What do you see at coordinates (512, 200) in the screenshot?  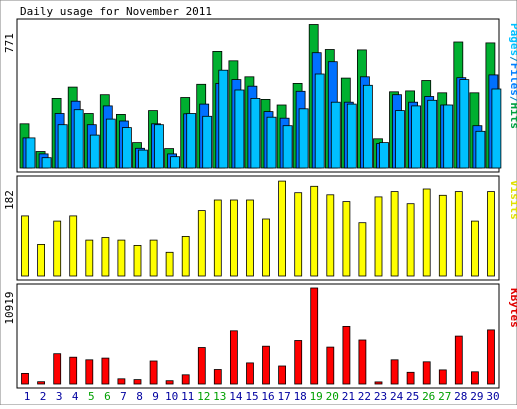 I see `legend-visits: Visits` at bounding box center [512, 200].